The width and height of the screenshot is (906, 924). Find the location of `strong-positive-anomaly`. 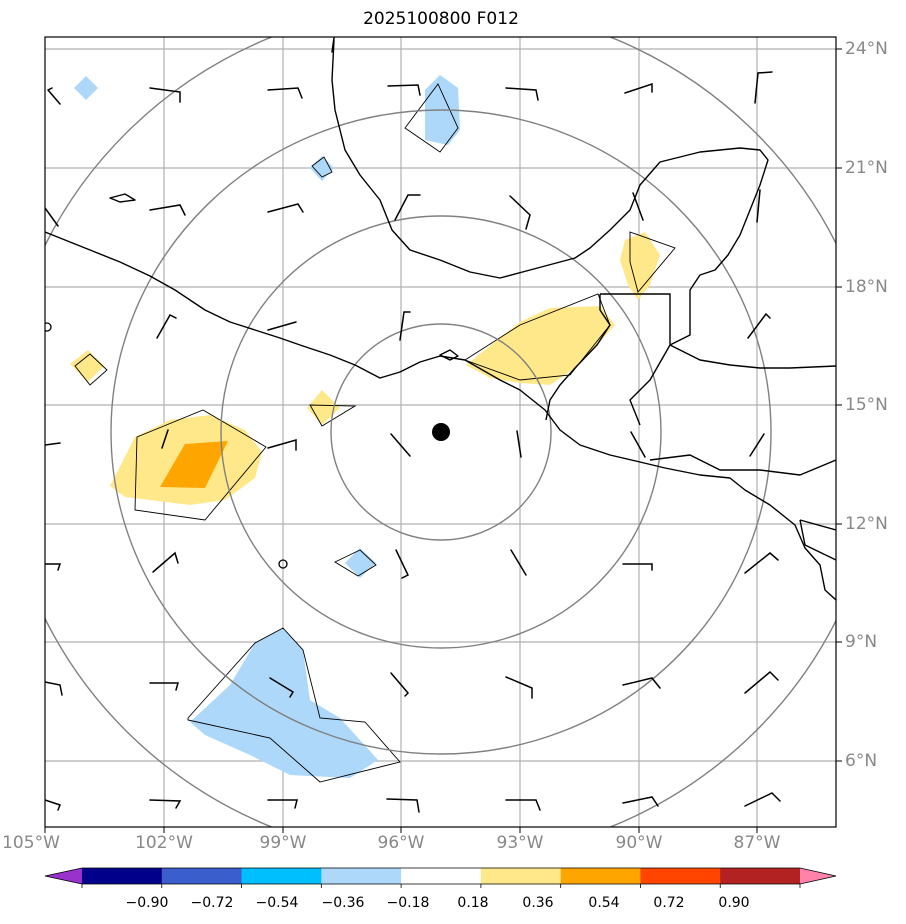

strong-positive-anomaly is located at coordinates (194, 464).